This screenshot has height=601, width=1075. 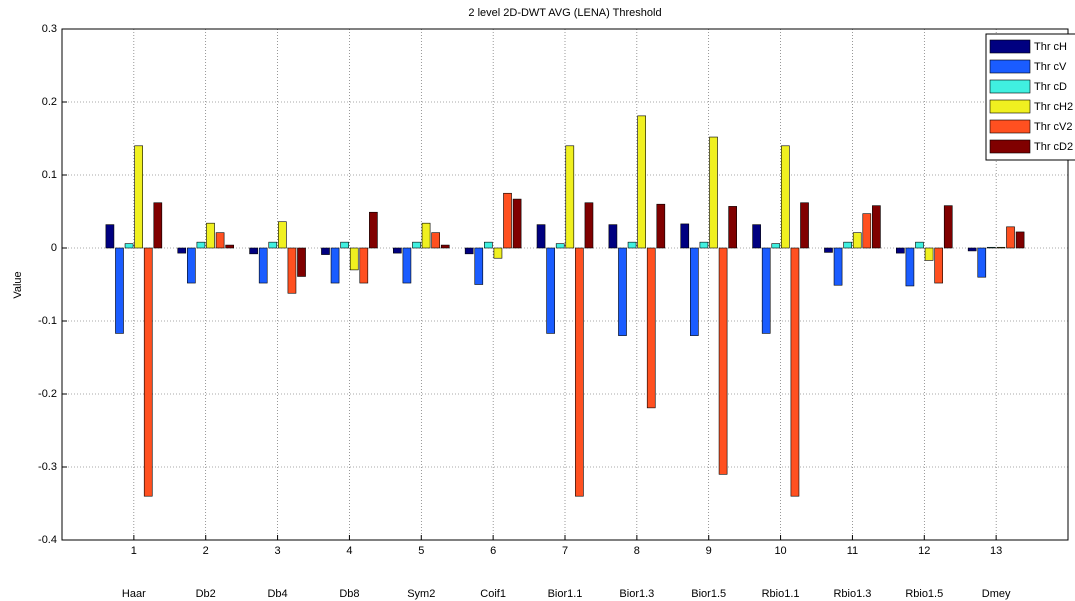 I want to click on x-tick-label: 12, so click(x=924, y=551).